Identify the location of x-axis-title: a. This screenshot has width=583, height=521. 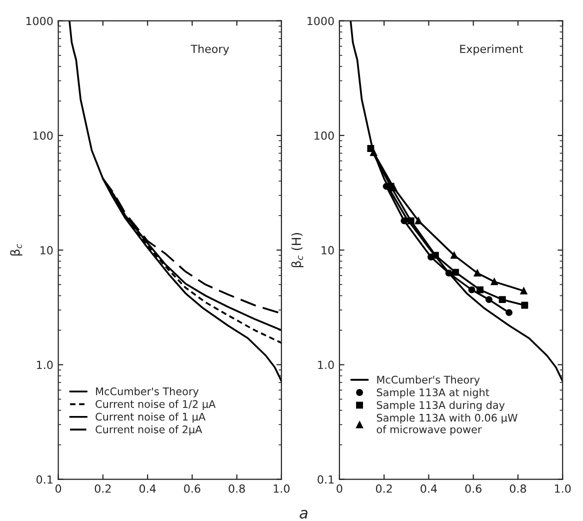
(304, 514).